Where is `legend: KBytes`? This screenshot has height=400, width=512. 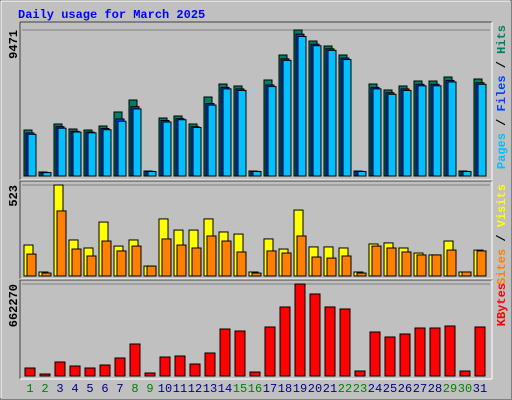 legend: KBytes is located at coordinates (502, 304).